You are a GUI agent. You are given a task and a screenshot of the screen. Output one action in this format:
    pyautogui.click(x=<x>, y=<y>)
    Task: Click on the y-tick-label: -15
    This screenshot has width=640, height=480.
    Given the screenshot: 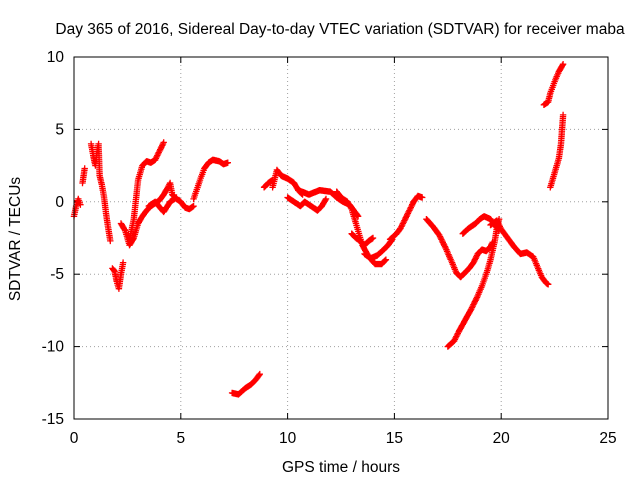 What is the action you would take?
    pyautogui.click(x=53, y=419)
    